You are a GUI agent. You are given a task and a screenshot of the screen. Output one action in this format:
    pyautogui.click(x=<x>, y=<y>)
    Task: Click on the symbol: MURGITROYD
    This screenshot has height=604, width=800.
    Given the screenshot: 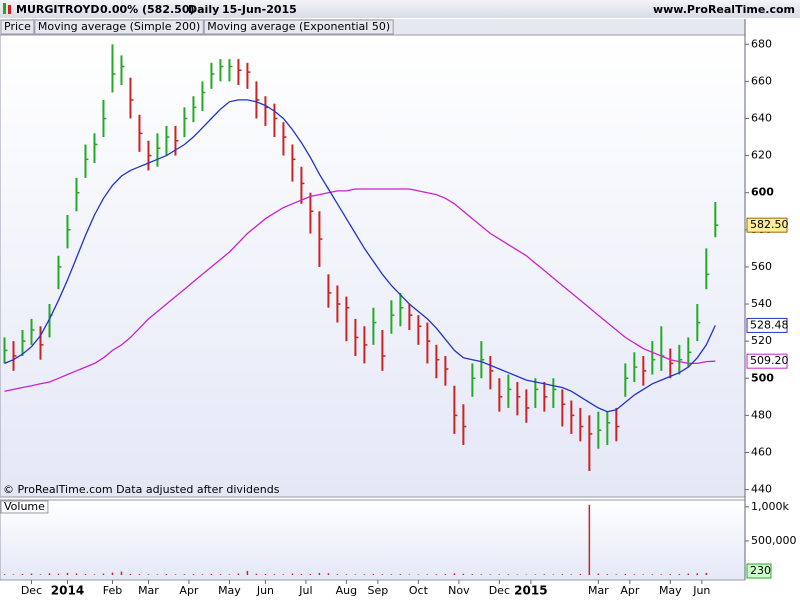 What is the action you would take?
    pyautogui.click(x=58, y=9)
    